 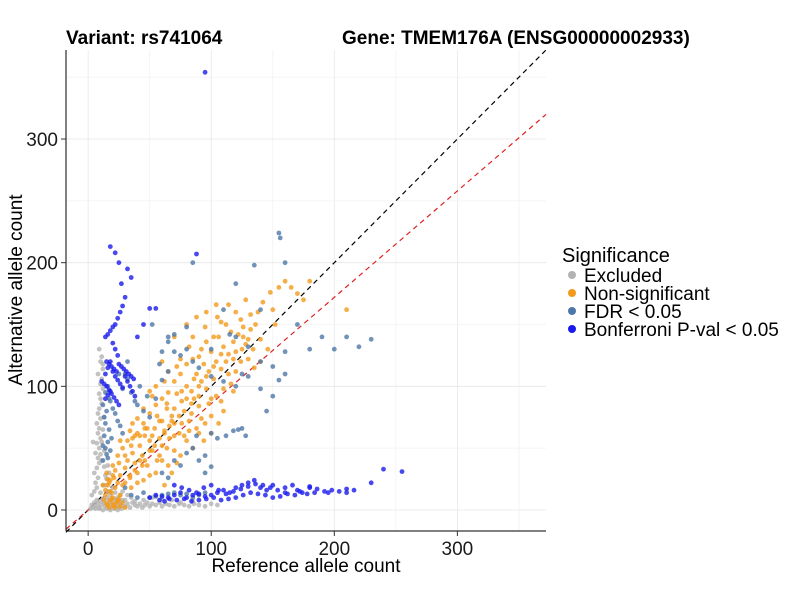 I want to click on y-tick-label: 100, so click(x=42, y=387).